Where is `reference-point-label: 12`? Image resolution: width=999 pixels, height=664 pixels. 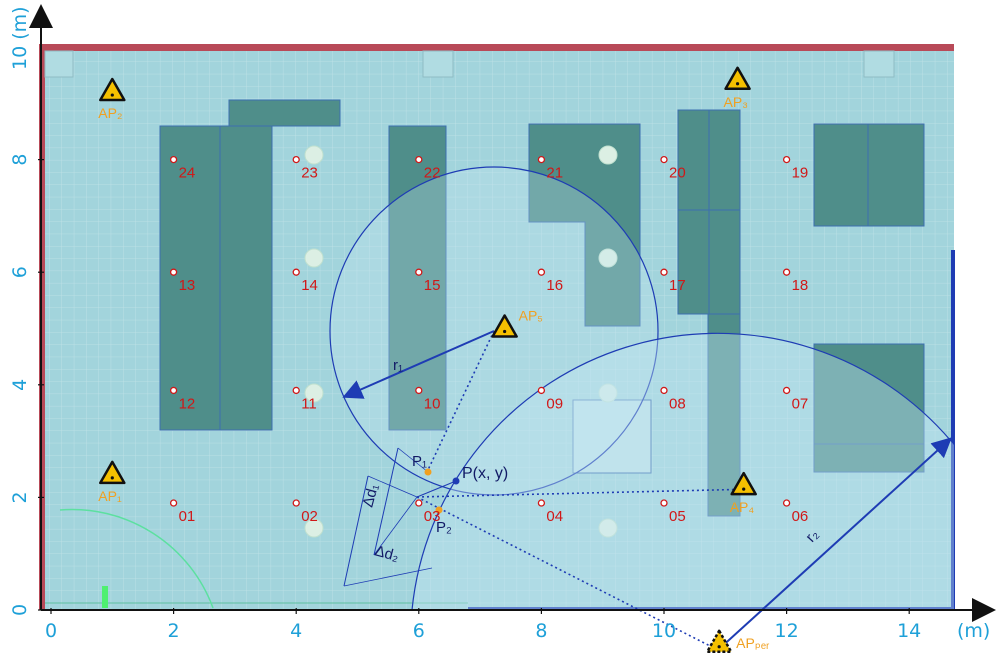 reference-point-label: 12 is located at coordinates (187, 403).